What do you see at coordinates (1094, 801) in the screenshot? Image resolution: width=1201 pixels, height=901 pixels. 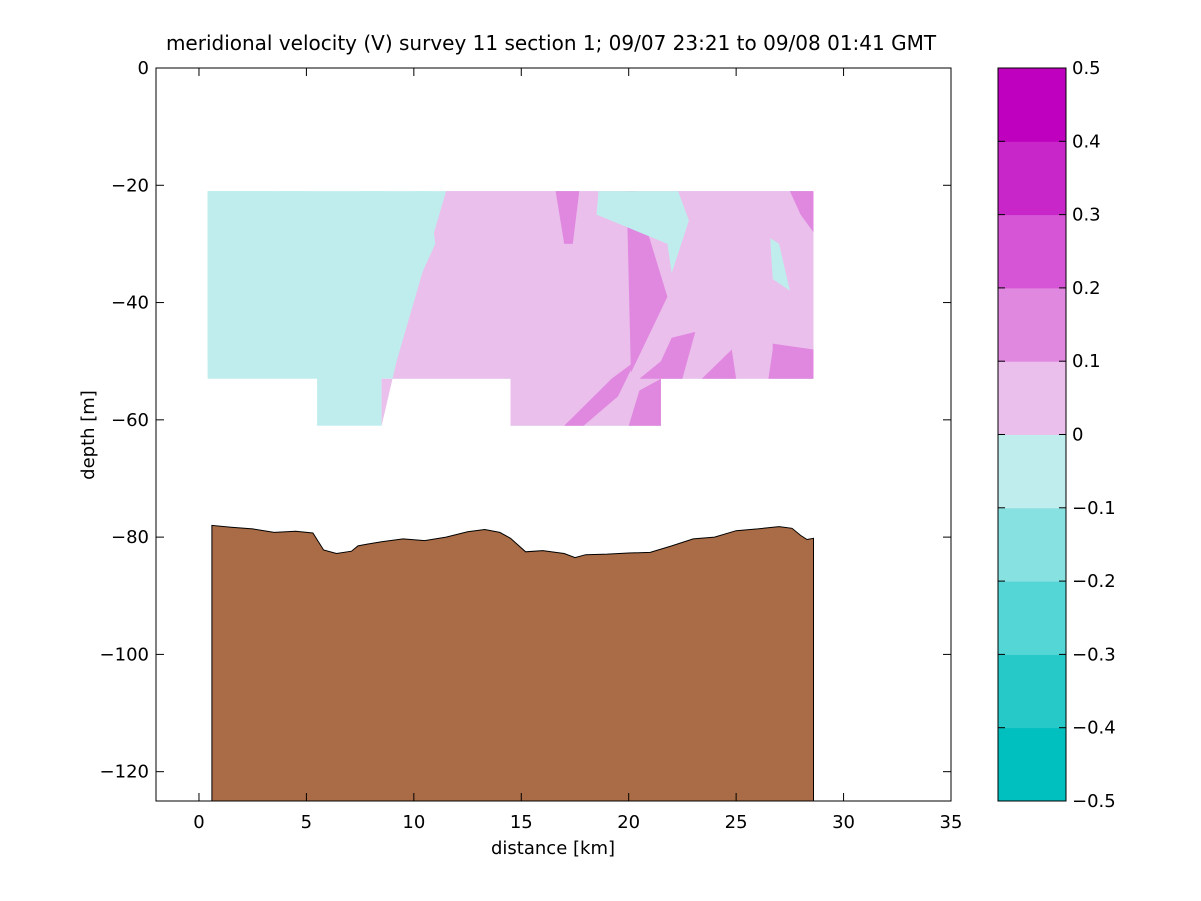 I see `colorbar-tick-label: −0.5` at bounding box center [1094, 801].